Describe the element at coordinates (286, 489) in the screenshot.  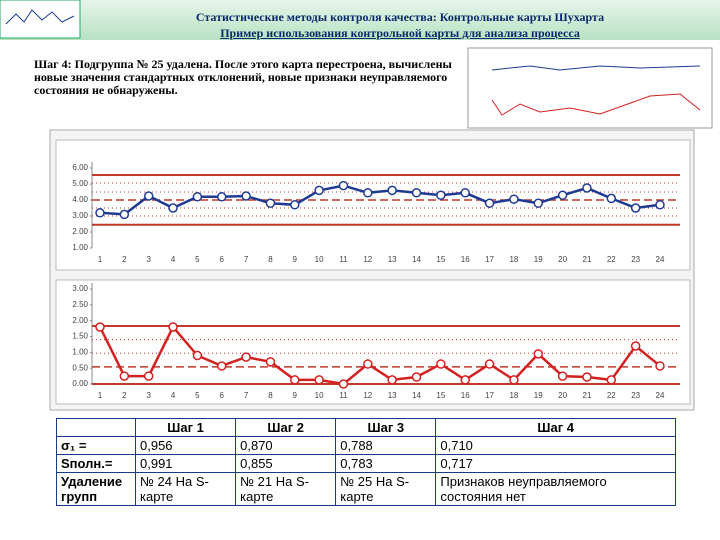
I see `cell: № 21 На S-карте` at that location.